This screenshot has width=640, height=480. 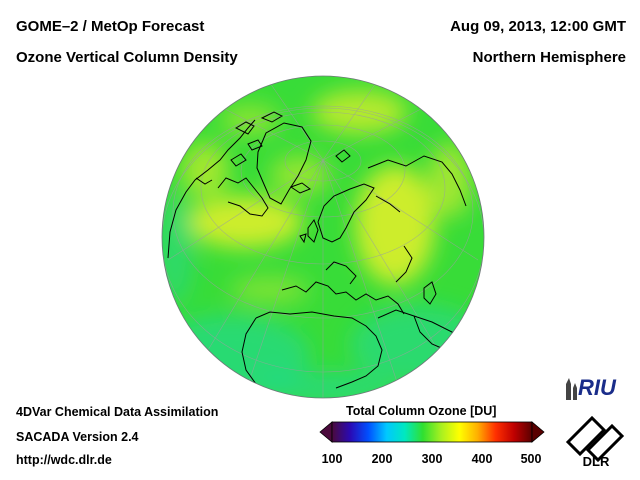 I want to click on forecast-datetime: Aug 09, 2013, 12:00 GMT, so click(x=538, y=26).